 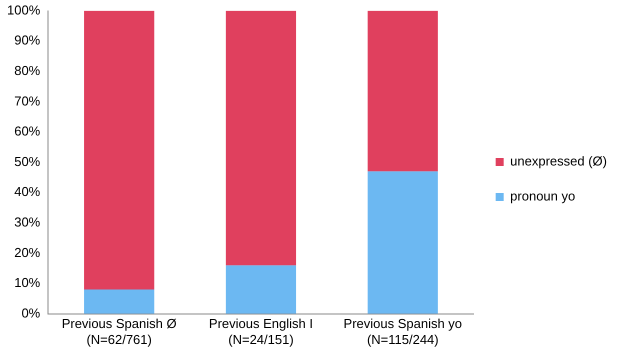 I want to click on y-tick-label: 90%, so click(x=27, y=40).